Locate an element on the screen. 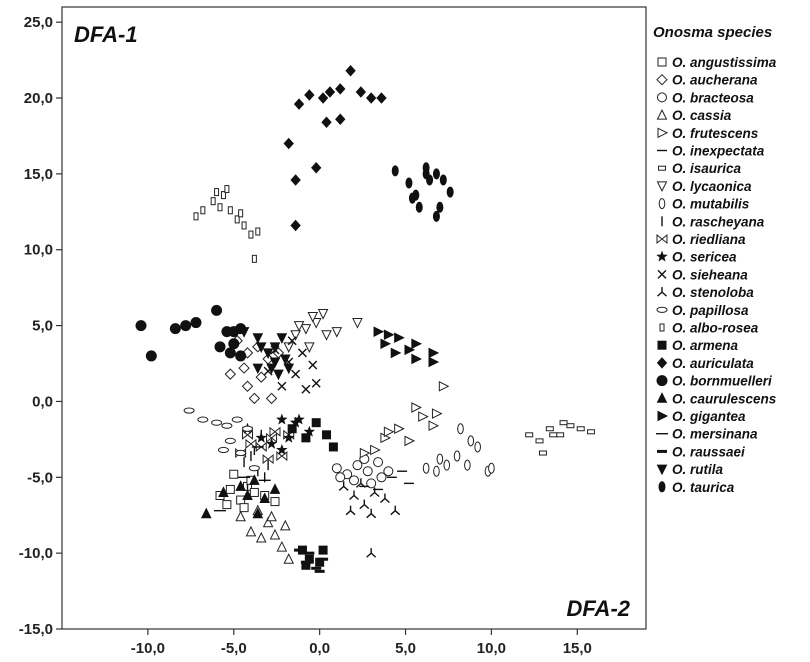  legend-label: O. bornmuelleri is located at coordinates (722, 381).